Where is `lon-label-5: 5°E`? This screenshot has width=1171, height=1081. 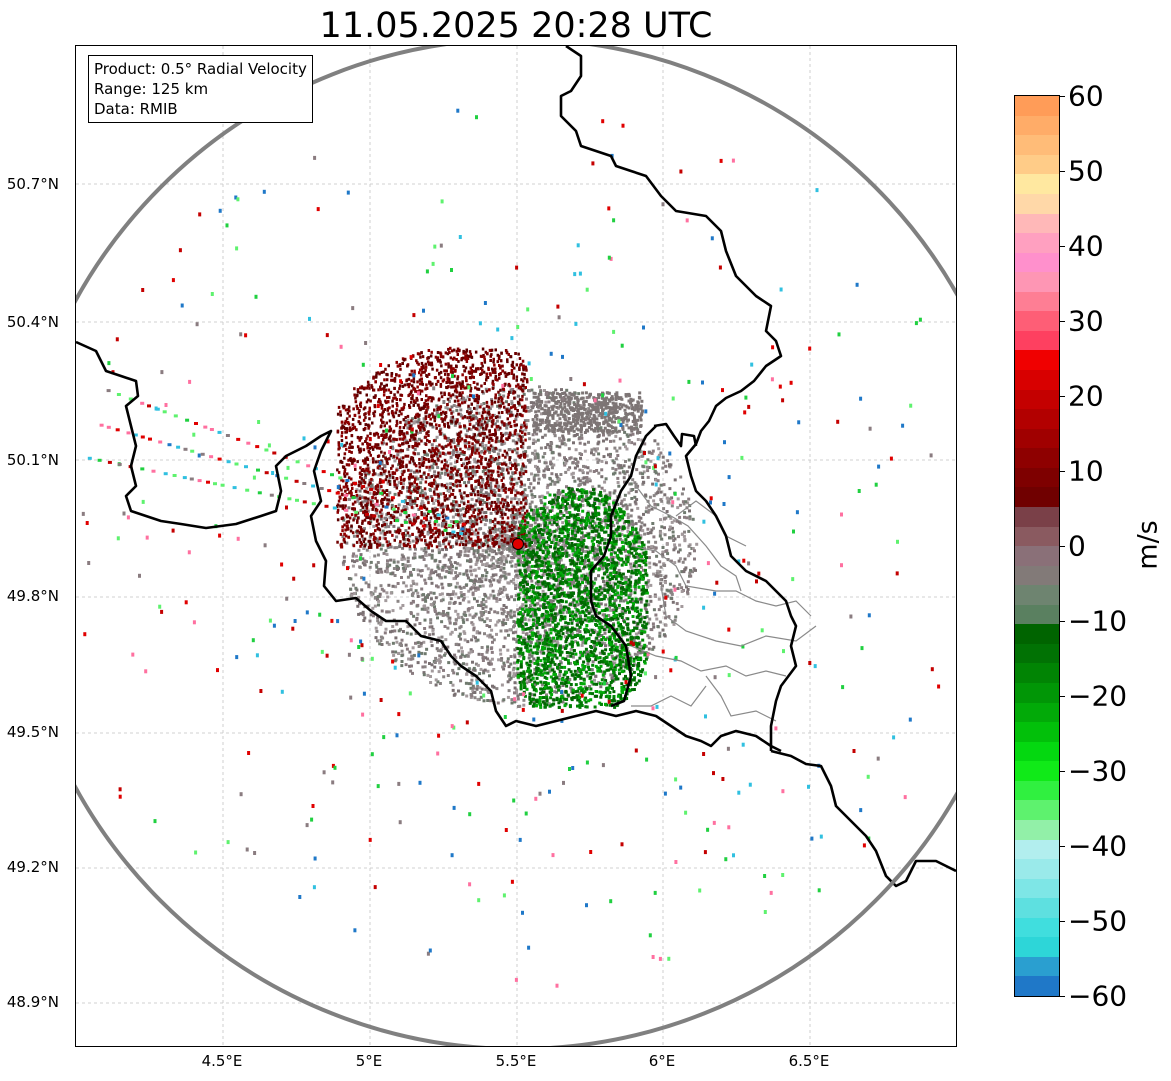 lon-label-5: 5°E is located at coordinates (369, 1061).